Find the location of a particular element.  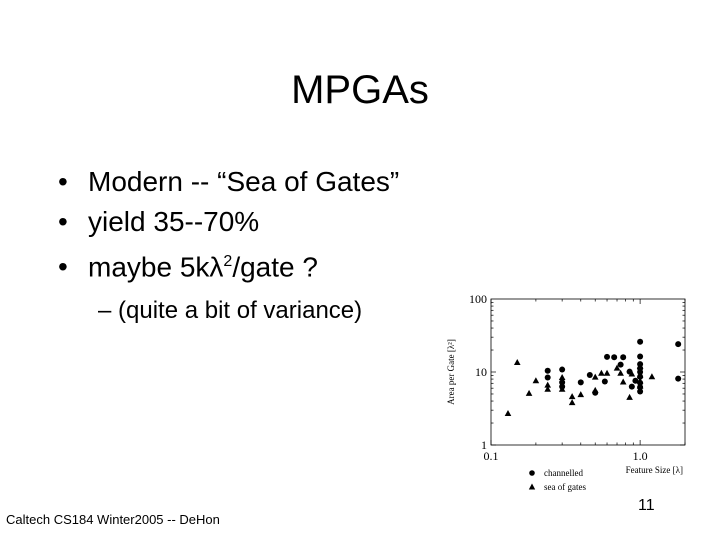

page-number: 11 is located at coordinates (646, 505).